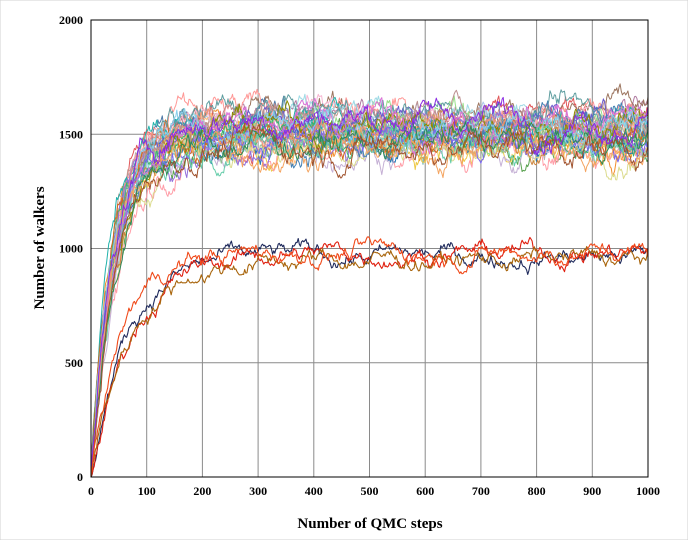  Describe the element at coordinates (592, 491) in the screenshot. I see `x-tick-label: 900` at that location.